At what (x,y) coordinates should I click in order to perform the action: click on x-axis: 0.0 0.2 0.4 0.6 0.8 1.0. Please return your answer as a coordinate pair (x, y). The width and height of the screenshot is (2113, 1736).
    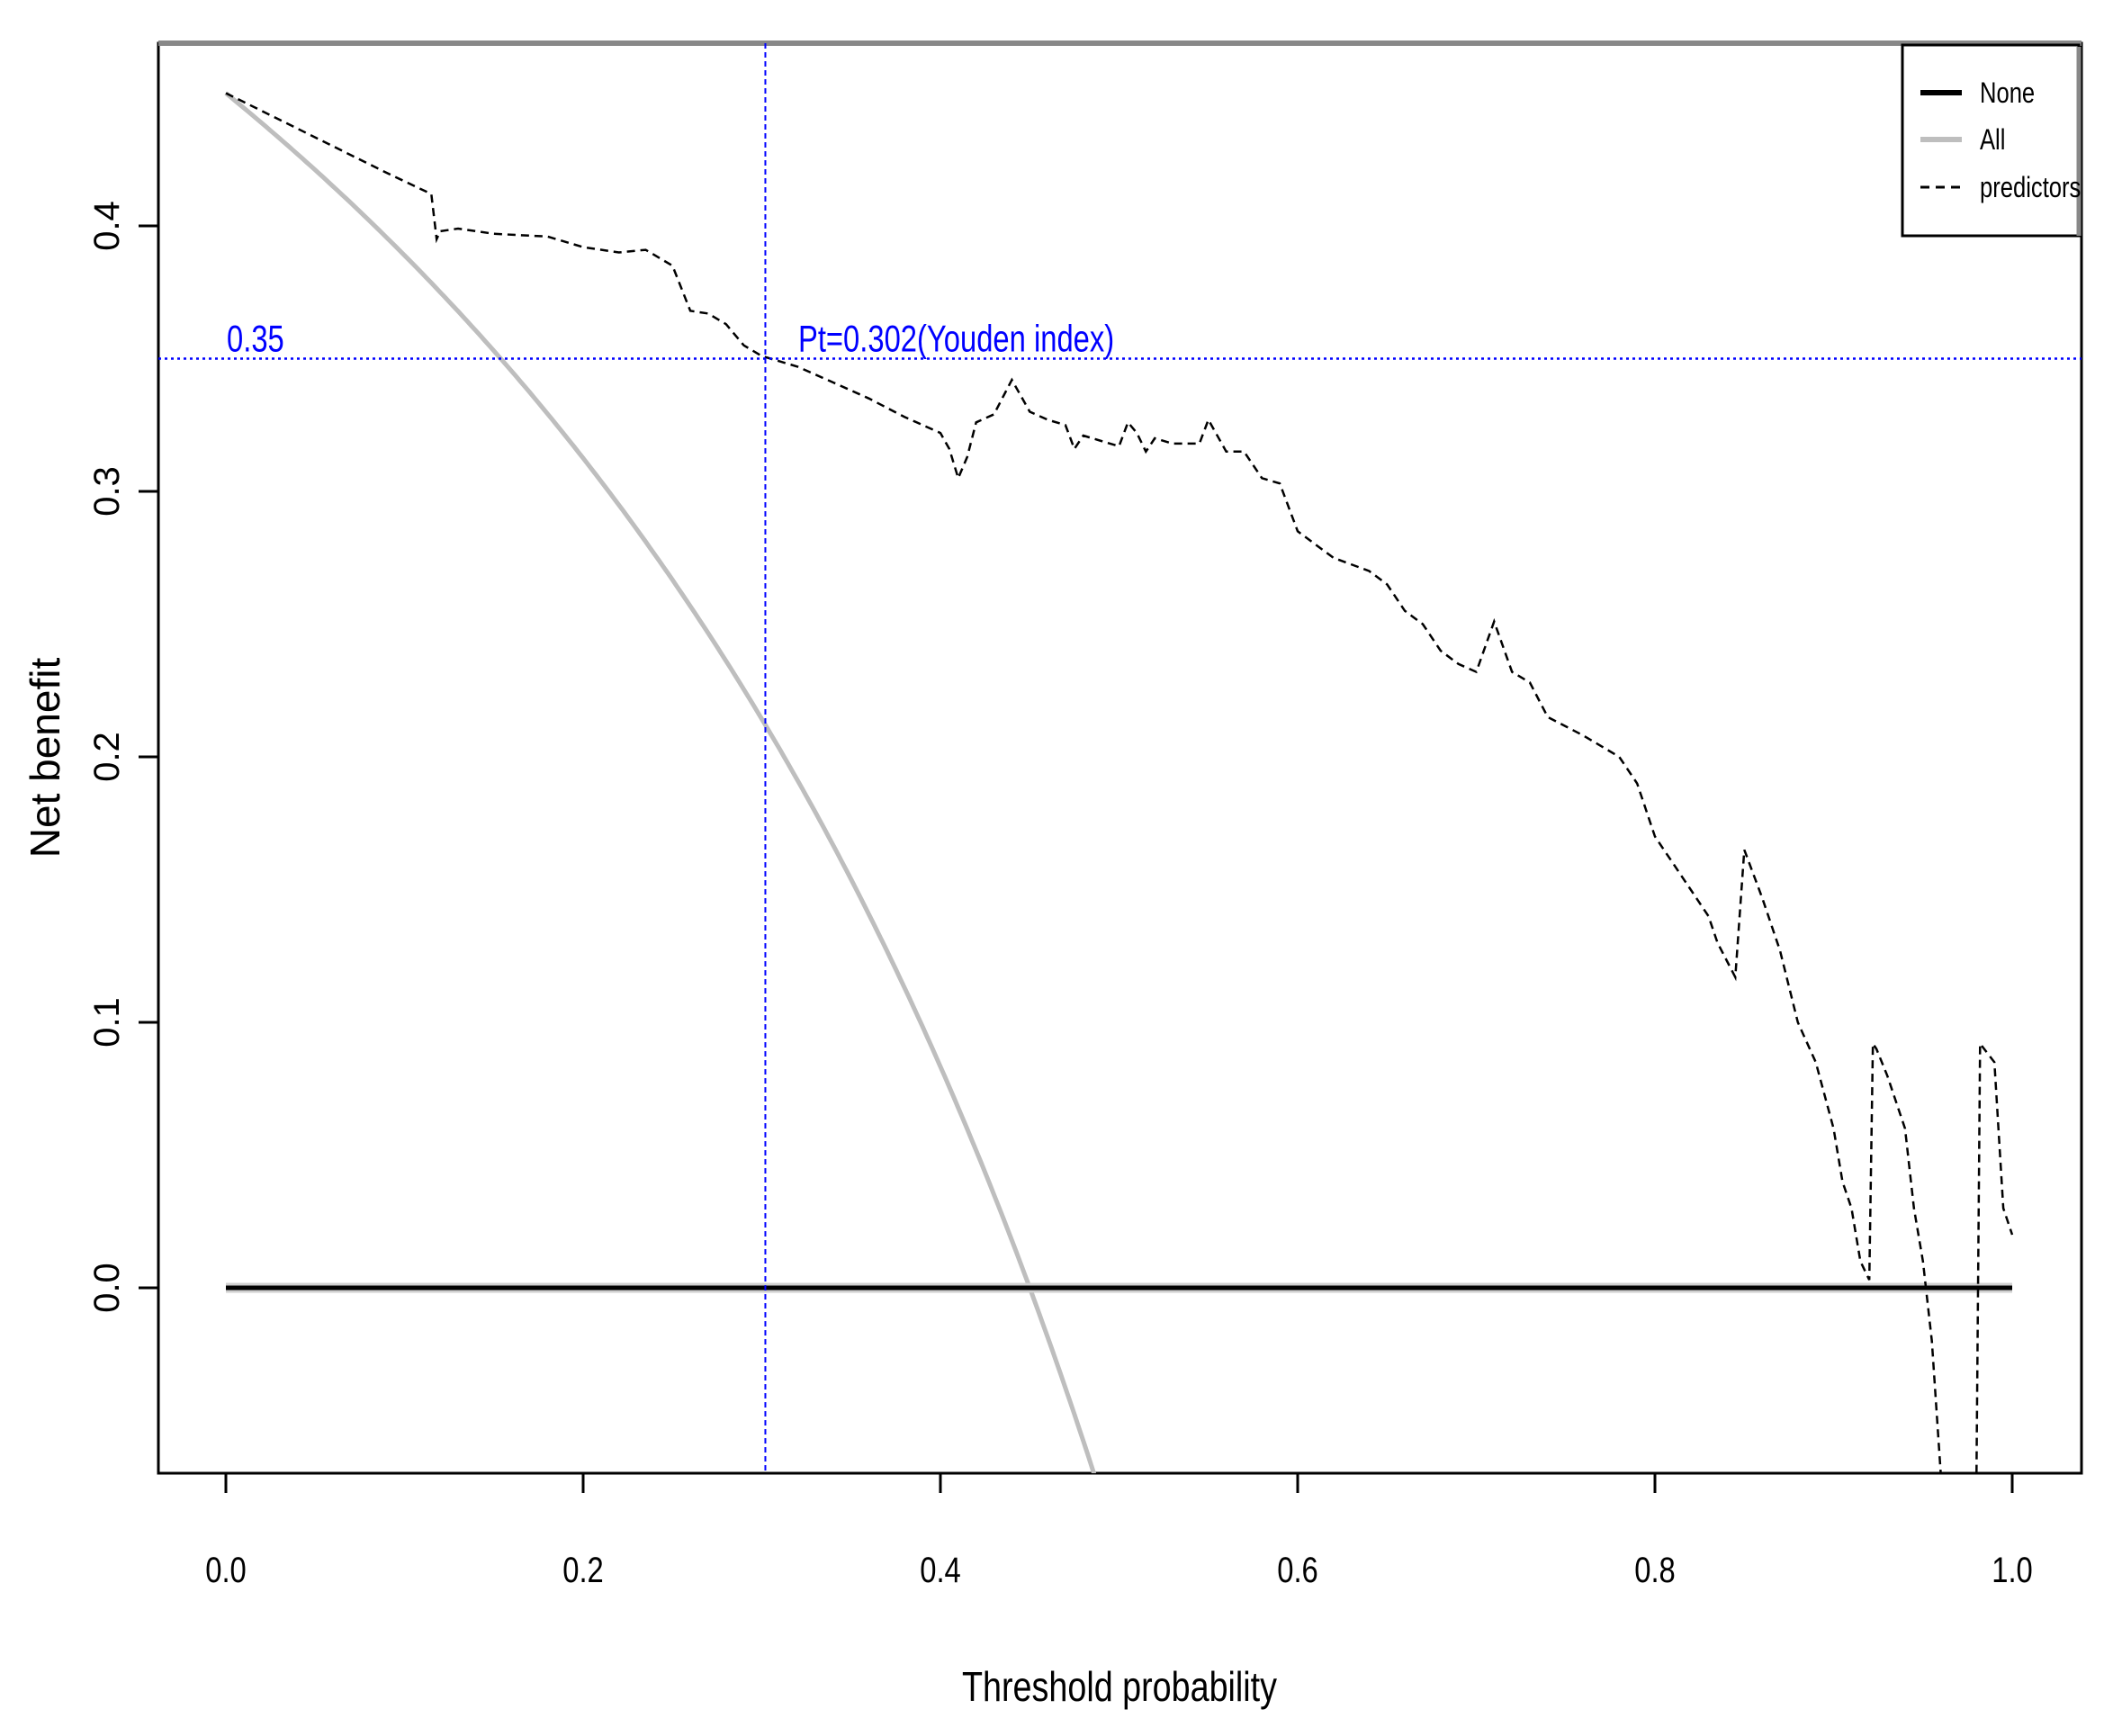
    Looking at the image, I should click on (1119, 1531).